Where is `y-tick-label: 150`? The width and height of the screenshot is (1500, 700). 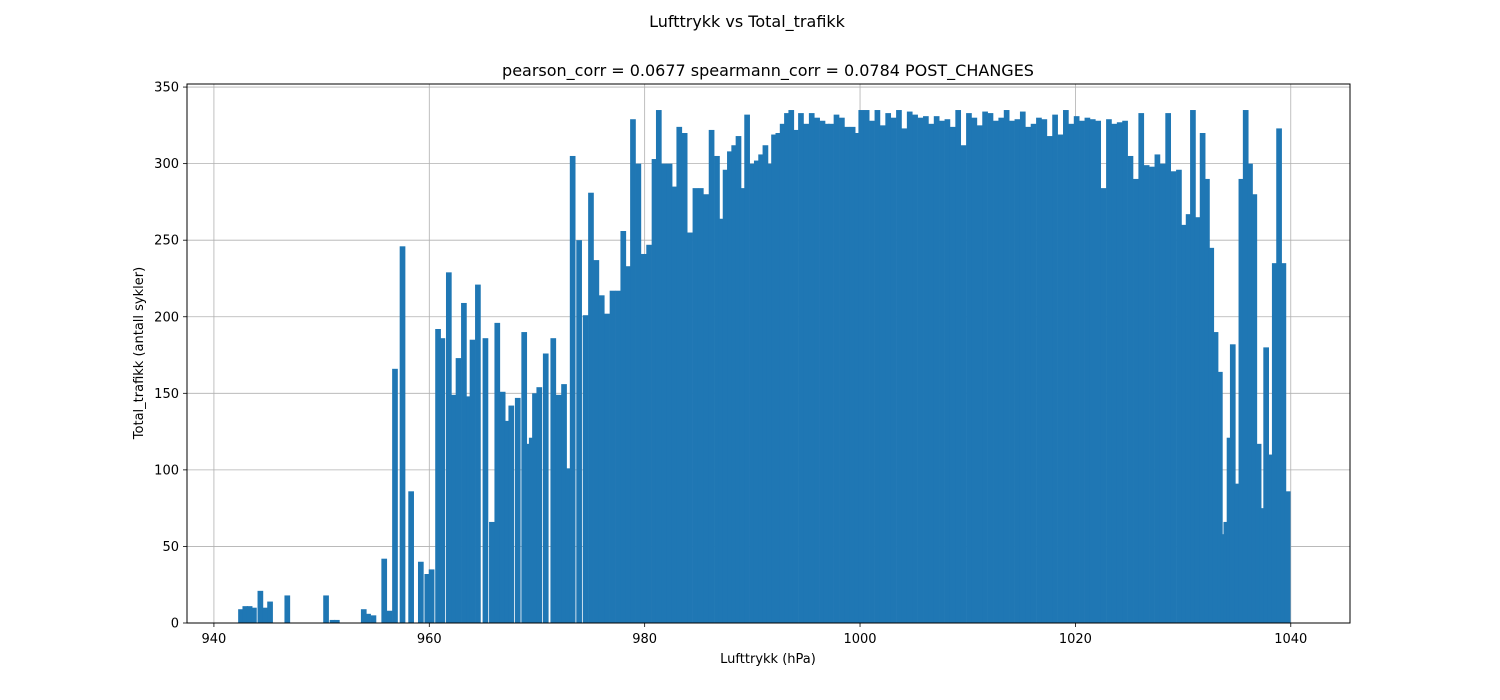 y-tick-label: 150 is located at coordinates (166, 394).